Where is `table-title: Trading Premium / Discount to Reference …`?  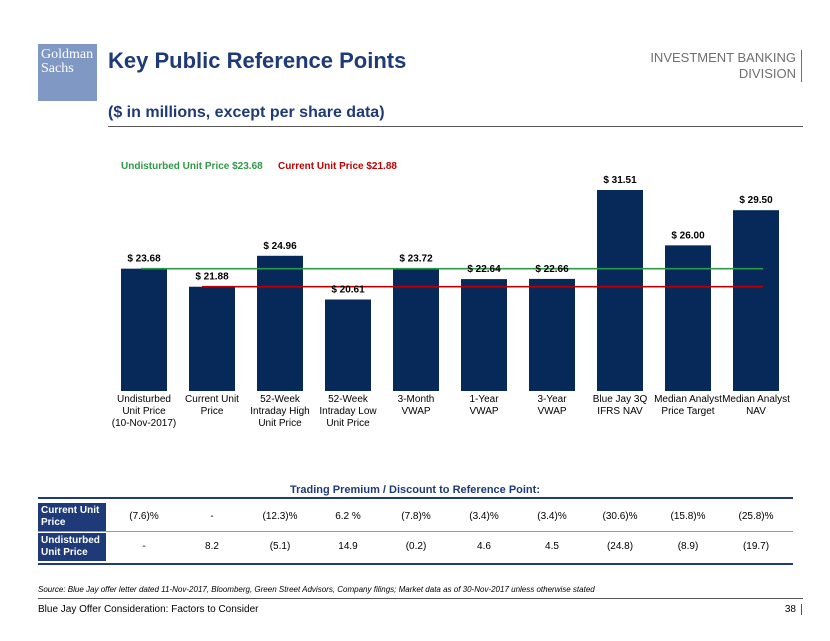 table-title: Trading Premium / Discount to Reference … is located at coordinates (415, 490).